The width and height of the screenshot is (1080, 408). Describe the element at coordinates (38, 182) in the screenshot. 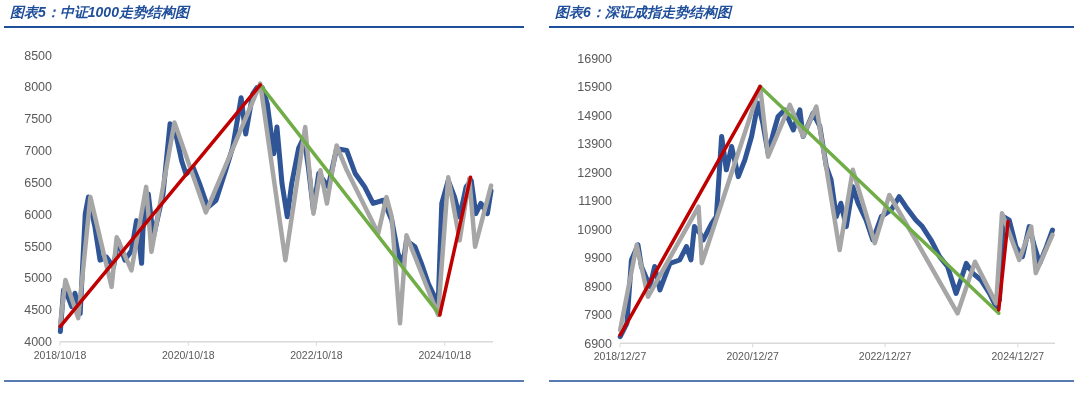

I see `y-tick-label: 6500` at that location.